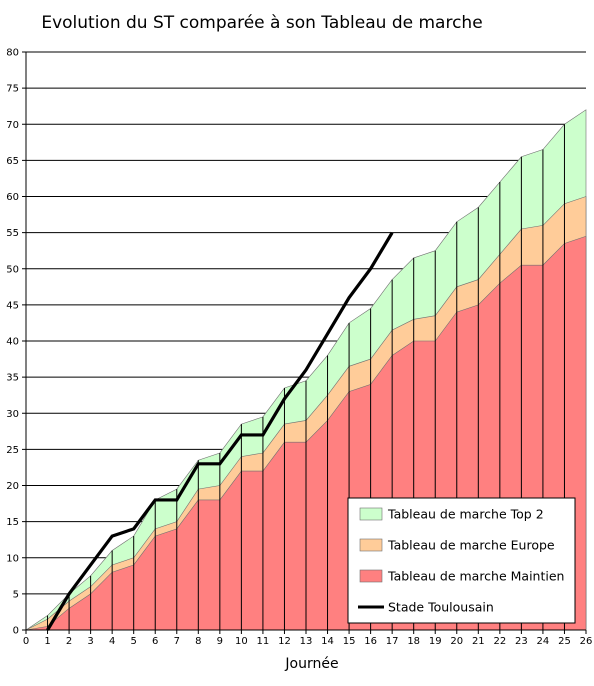  What do you see at coordinates (220, 641) in the screenshot?
I see `x-tick-label: 9` at bounding box center [220, 641].